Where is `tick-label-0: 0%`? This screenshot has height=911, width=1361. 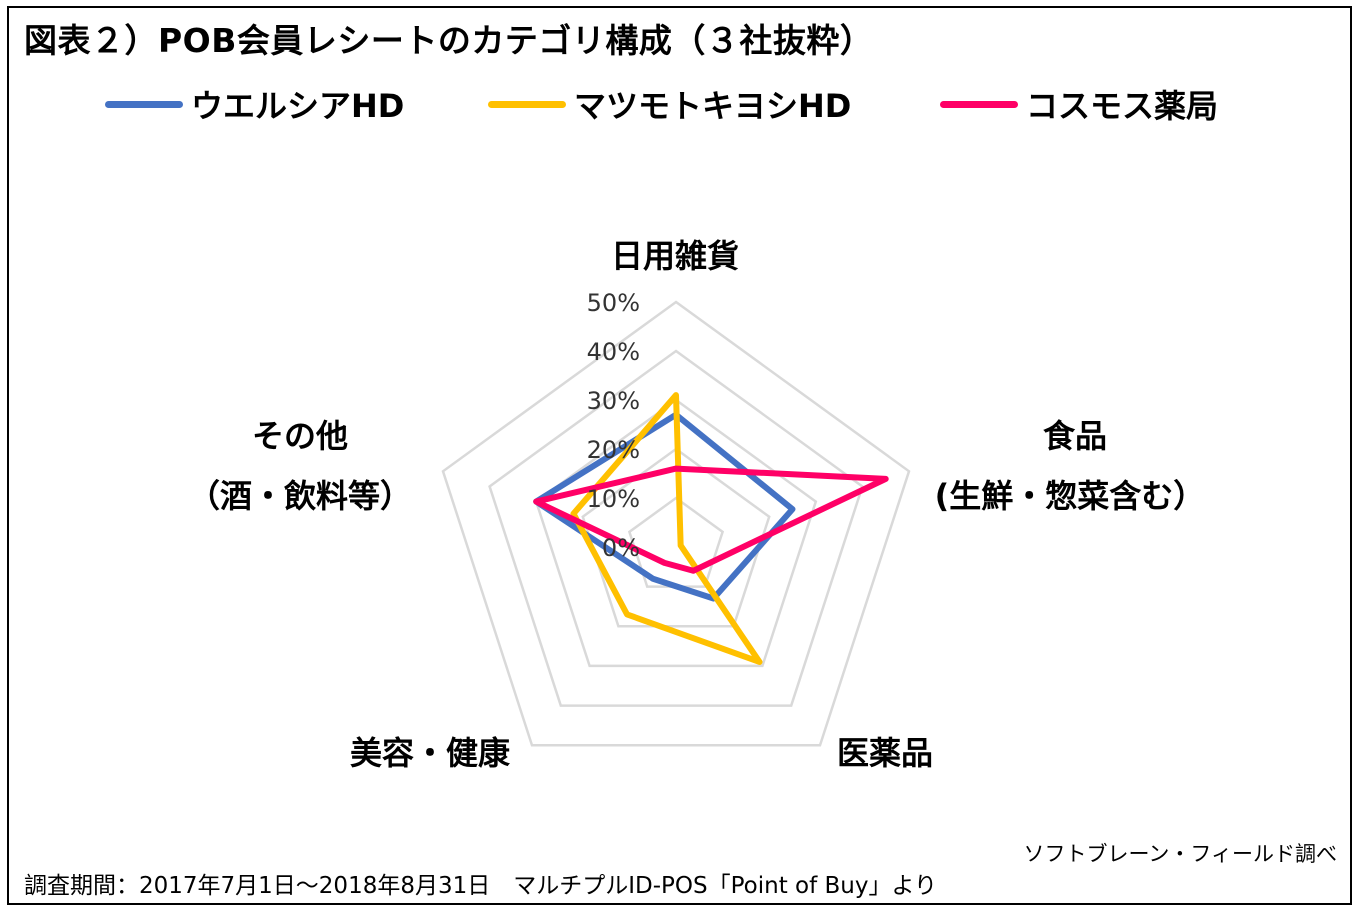
tick-label-0: 0% is located at coordinates (621, 548).